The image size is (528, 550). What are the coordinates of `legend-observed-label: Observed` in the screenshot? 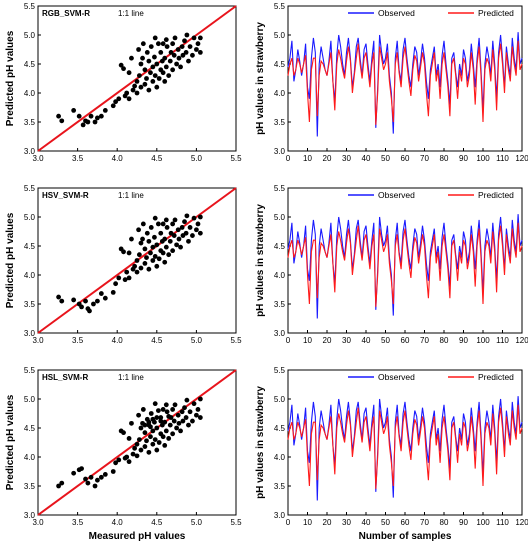 It's located at (396, 13).